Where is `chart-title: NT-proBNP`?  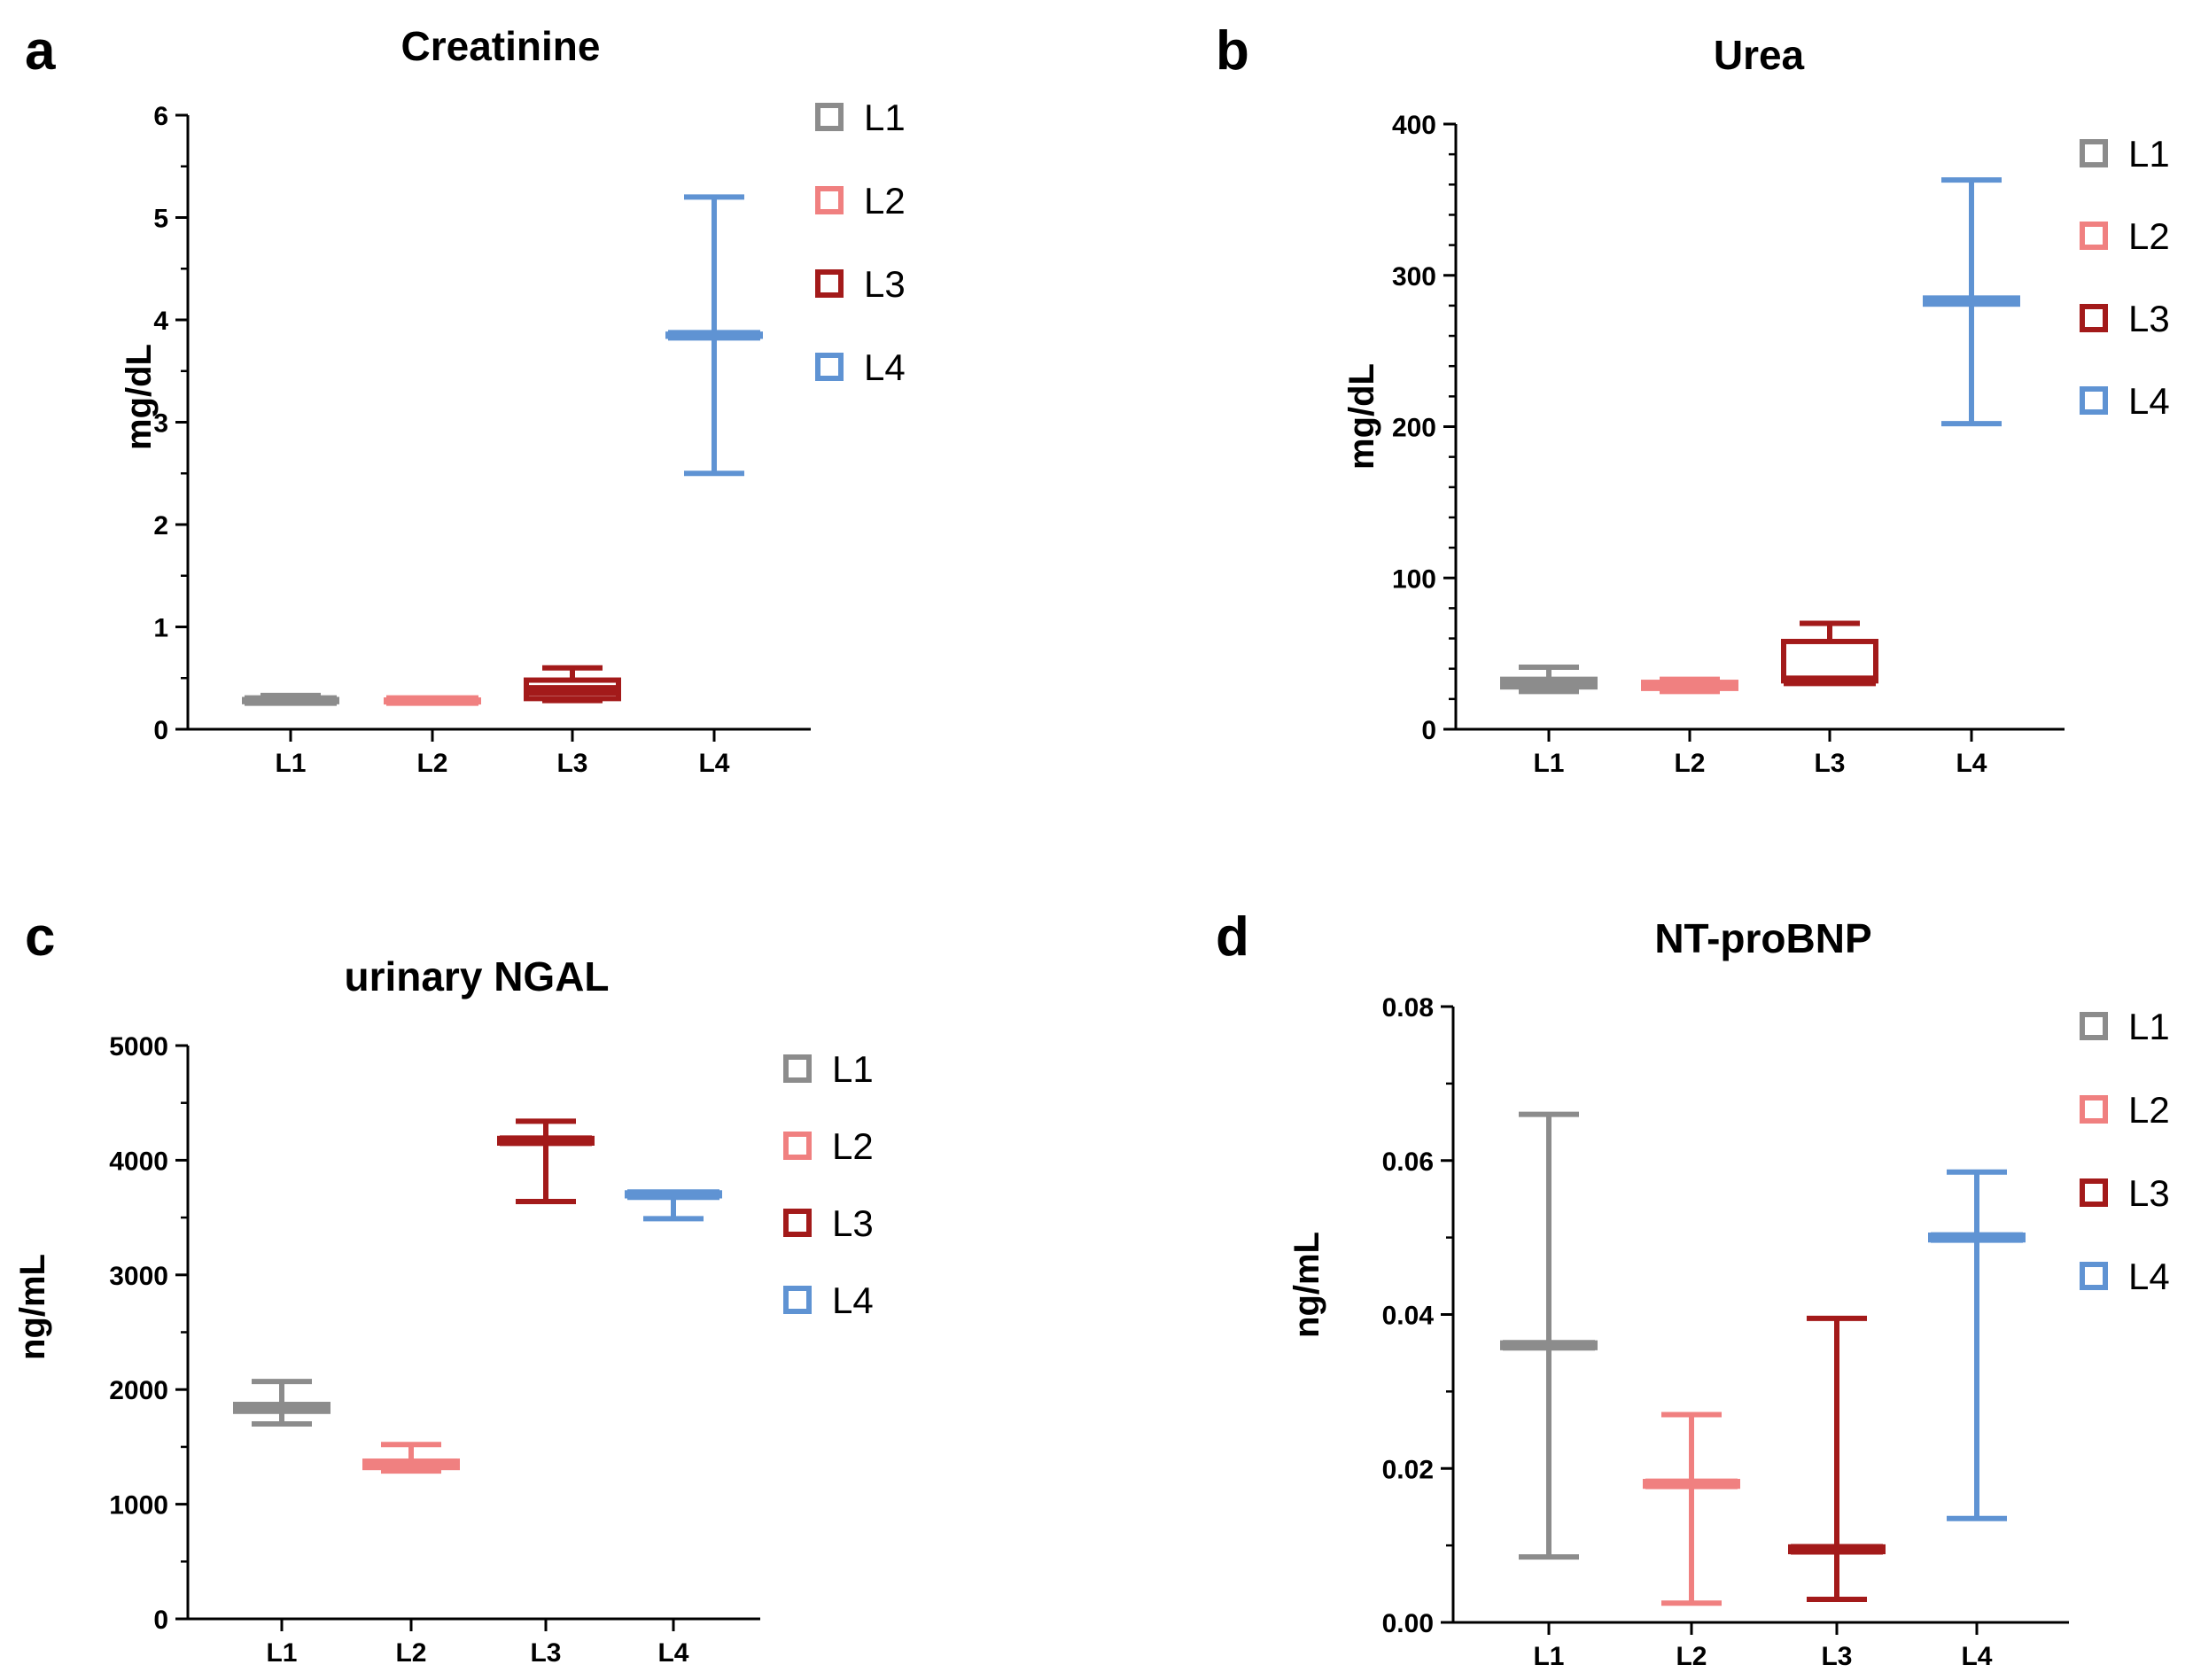
chart-title: NT-proBNP is located at coordinates (1762, 938).